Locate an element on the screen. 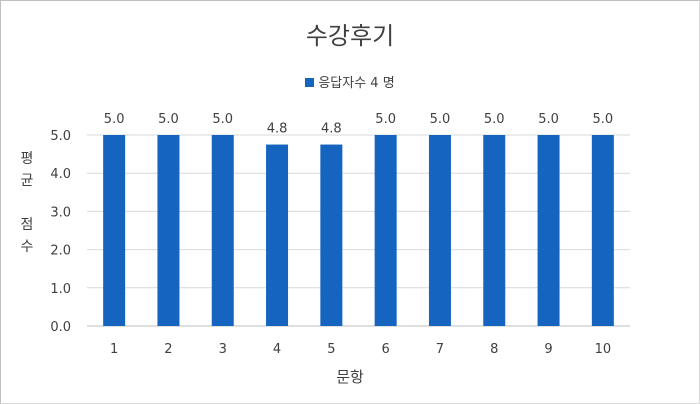 This screenshot has height=404, width=700. chart-title: 수강후기 is located at coordinates (350, 36).